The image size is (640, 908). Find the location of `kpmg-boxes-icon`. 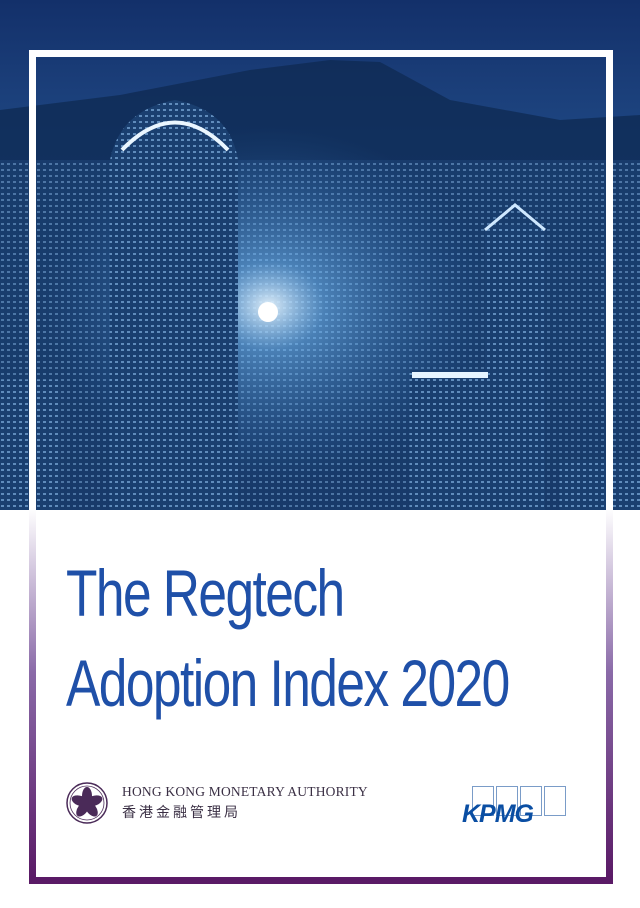

kpmg-boxes-icon is located at coordinates (519, 801).